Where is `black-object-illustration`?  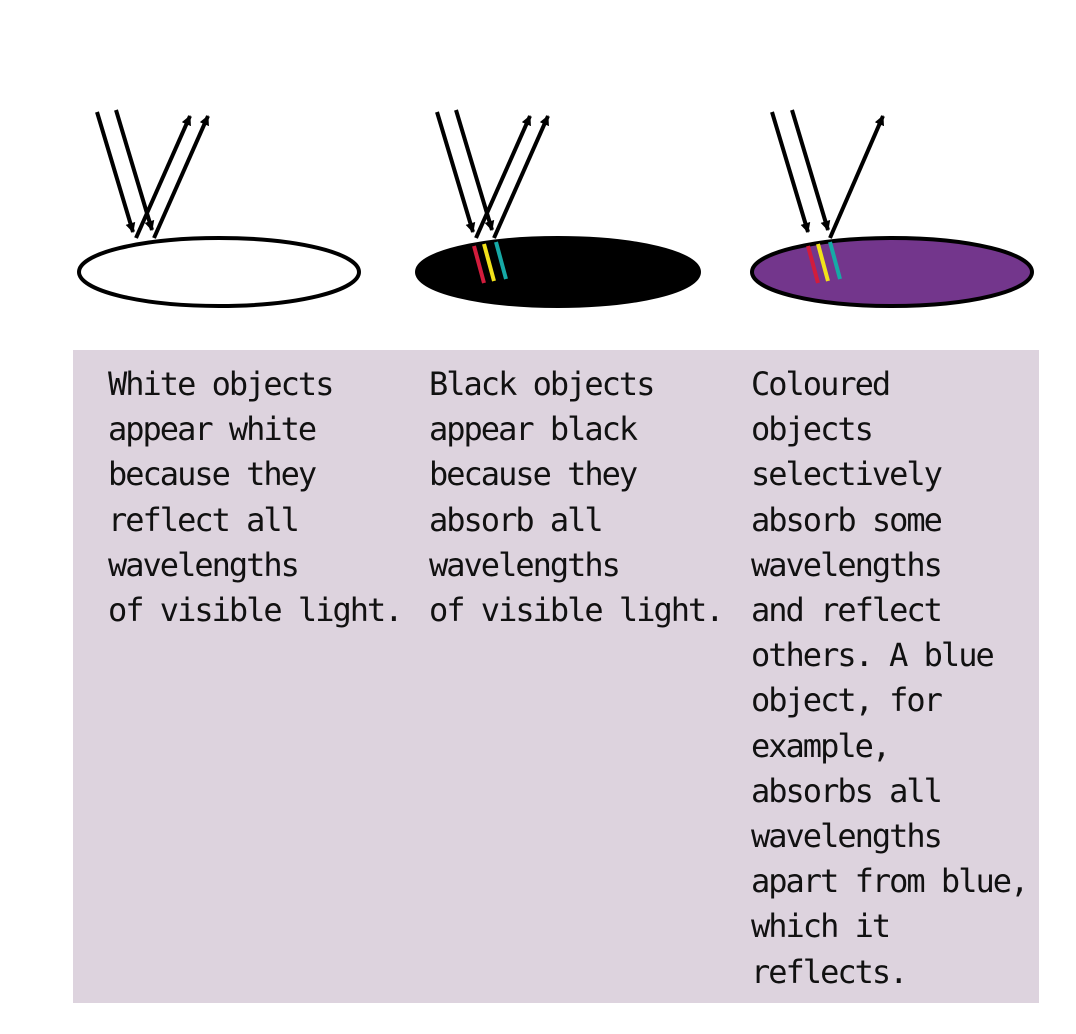 black-object-illustration is located at coordinates (558, 208).